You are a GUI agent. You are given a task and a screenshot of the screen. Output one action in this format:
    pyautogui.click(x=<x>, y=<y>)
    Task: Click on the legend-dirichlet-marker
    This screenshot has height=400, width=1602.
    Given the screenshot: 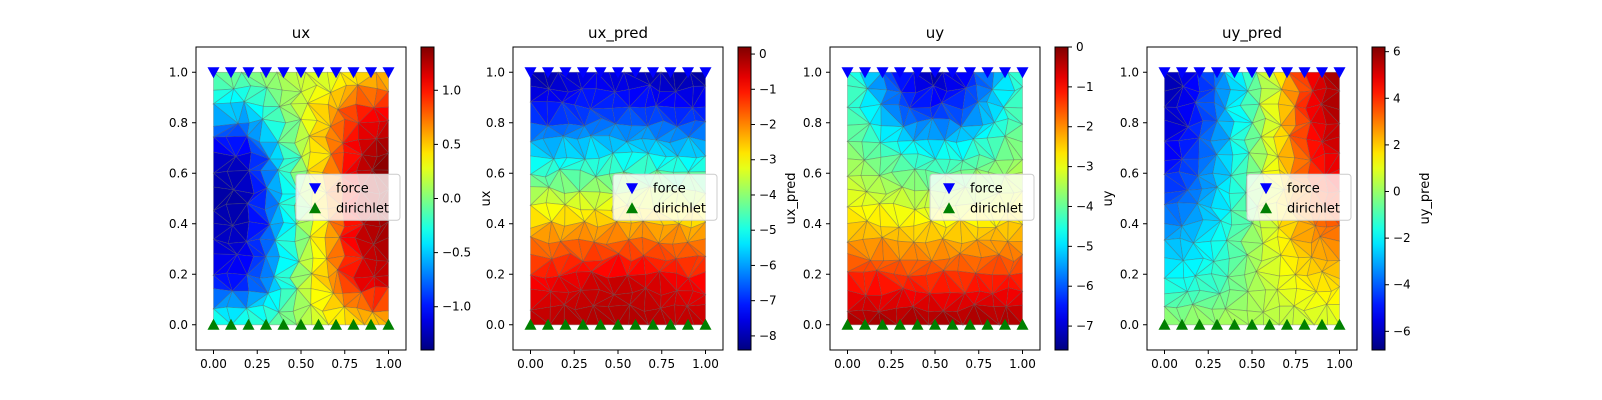 What is the action you would take?
    pyautogui.click(x=632, y=208)
    